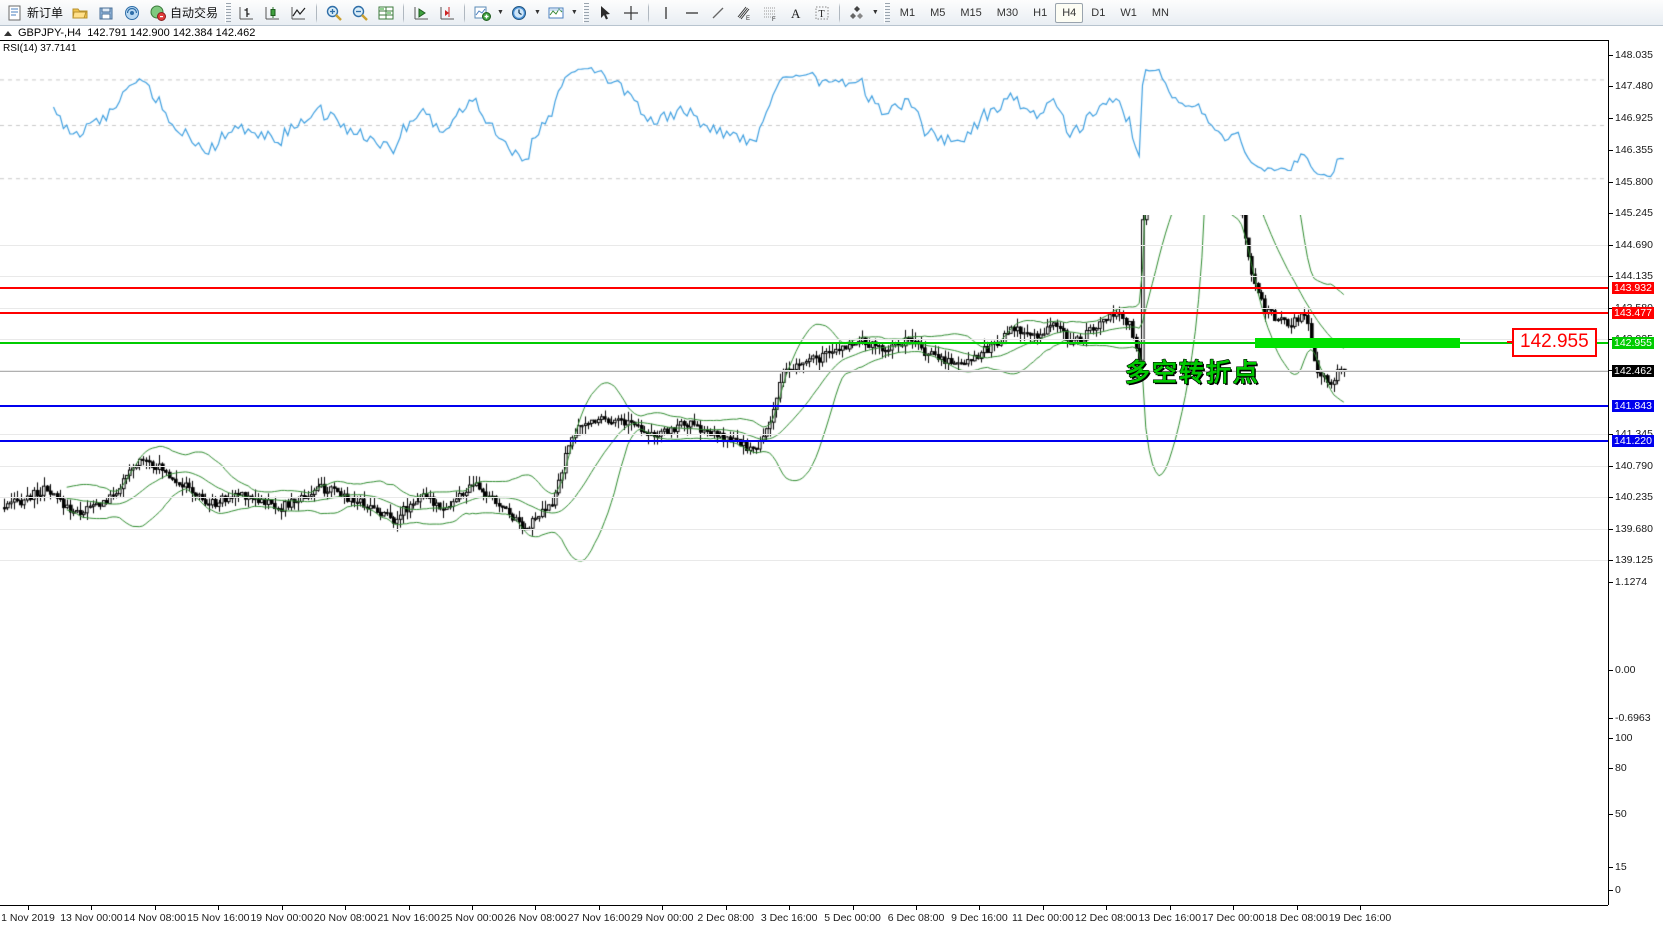 Image resolution: width=1663 pixels, height=945 pixels. What do you see at coordinates (875, 12) in the screenshot?
I see `objects-dropdown-caret: ▼` at bounding box center [875, 12].